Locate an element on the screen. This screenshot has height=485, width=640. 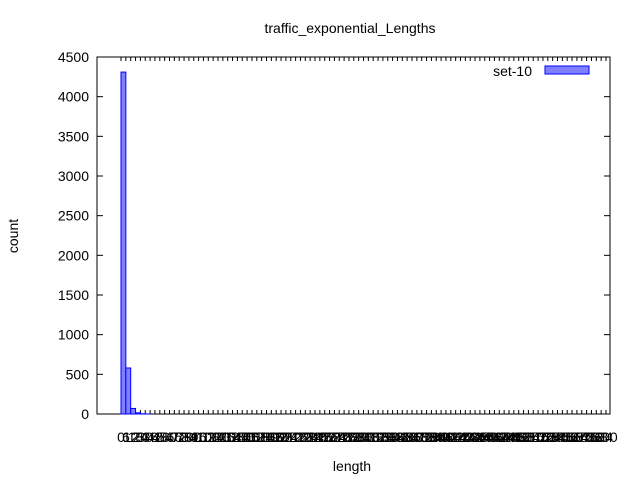
y-tick-label: 4000 is located at coordinates (73, 97).